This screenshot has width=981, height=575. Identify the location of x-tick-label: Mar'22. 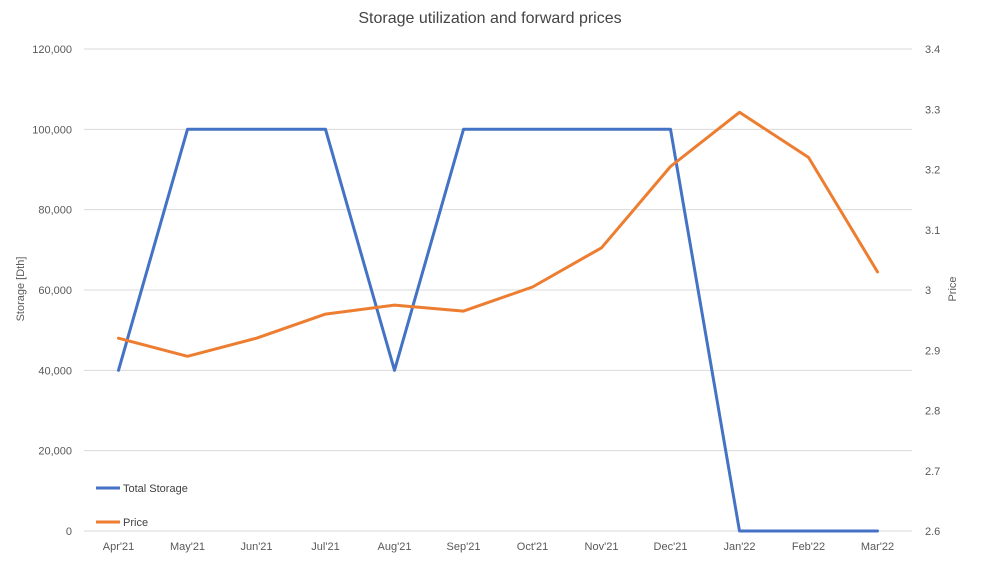
(877, 547).